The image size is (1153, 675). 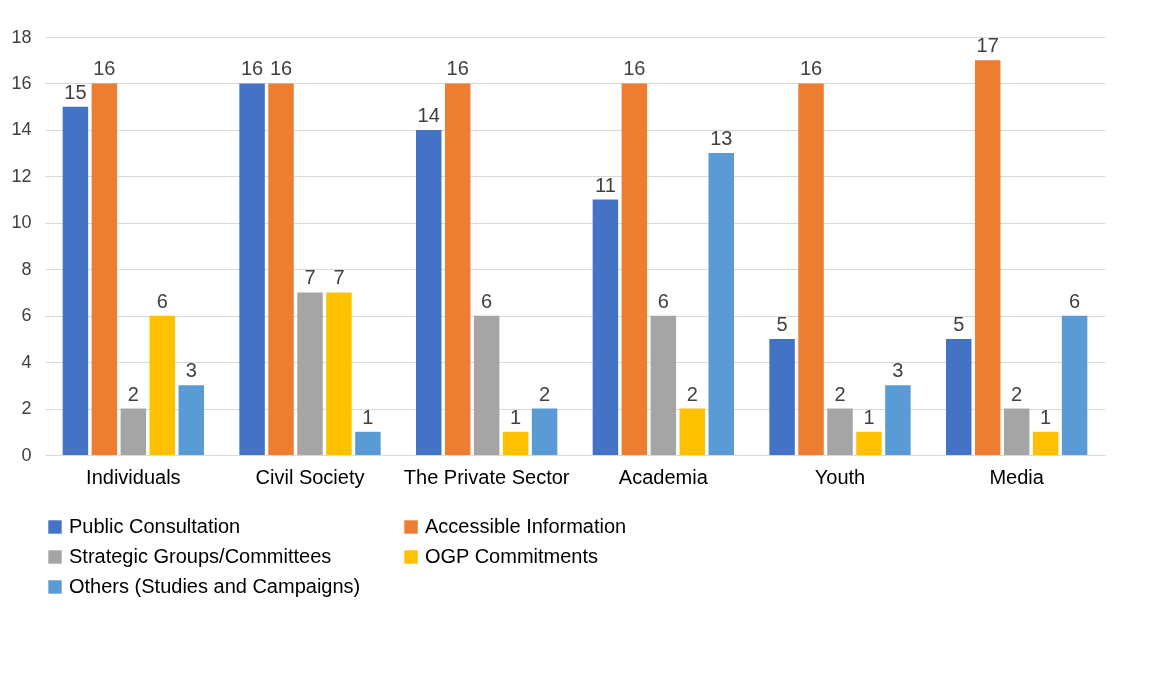 I want to click on data-label: 15, so click(x=75, y=91).